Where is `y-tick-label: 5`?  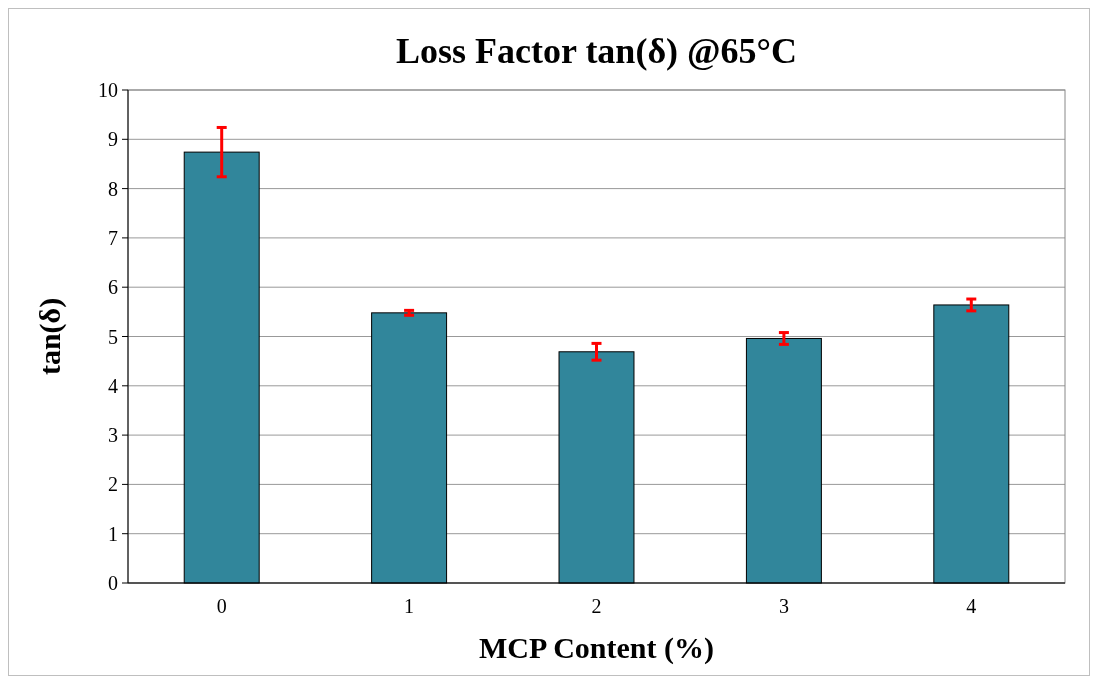 y-tick-label: 5 is located at coordinates (113, 336).